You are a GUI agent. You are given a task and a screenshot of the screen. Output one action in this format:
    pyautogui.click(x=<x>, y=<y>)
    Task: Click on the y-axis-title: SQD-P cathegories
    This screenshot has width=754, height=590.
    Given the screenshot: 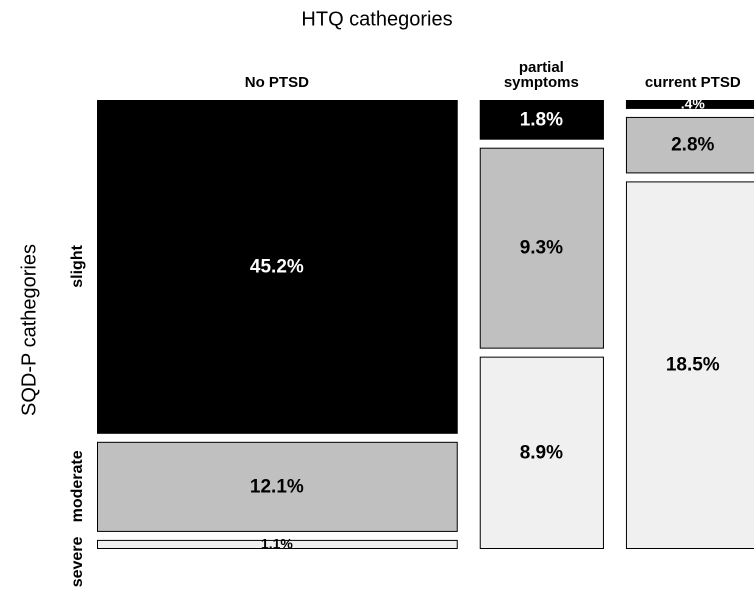 What is the action you would take?
    pyautogui.click(x=29, y=330)
    